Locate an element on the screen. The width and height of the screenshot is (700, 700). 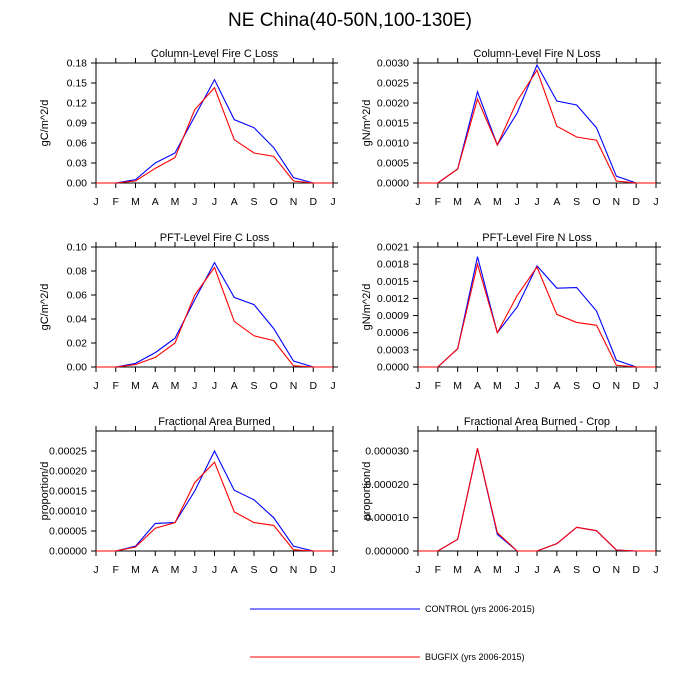
y-tick-label: 0.03 is located at coordinates (77, 164).